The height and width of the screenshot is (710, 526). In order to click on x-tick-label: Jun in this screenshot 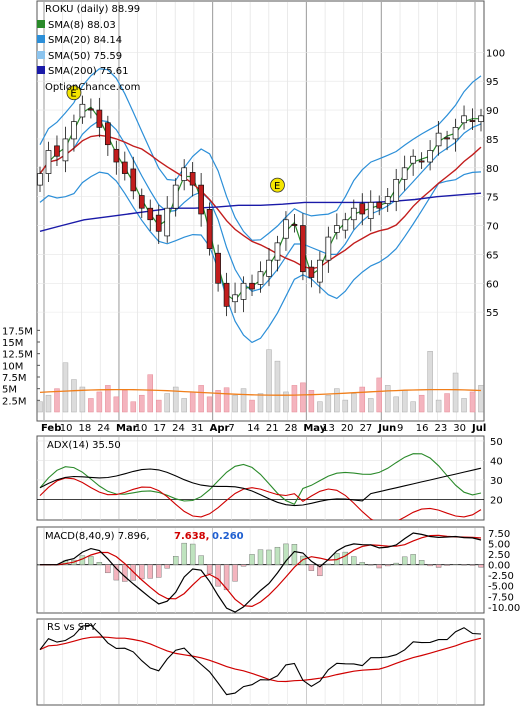, I will do `click(386, 428)`.